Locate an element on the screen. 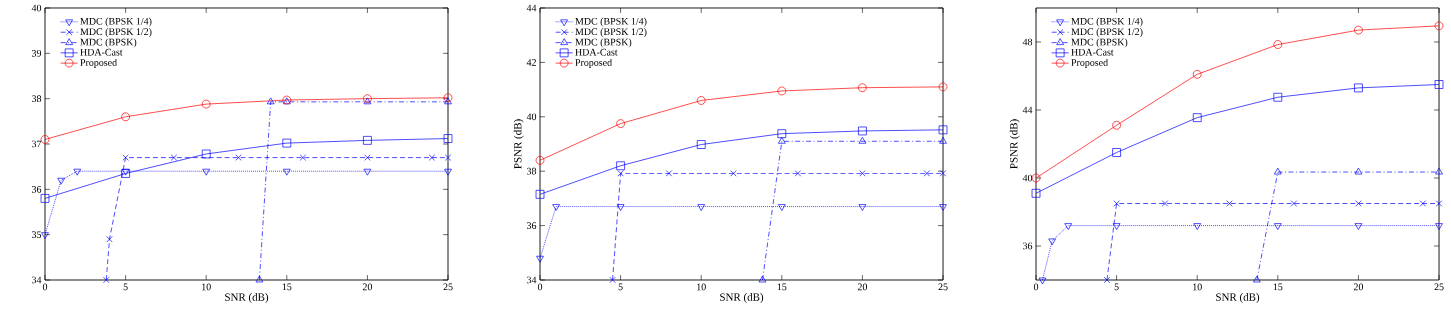  y-tick-label: 39 is located at coordinates (37, 53).